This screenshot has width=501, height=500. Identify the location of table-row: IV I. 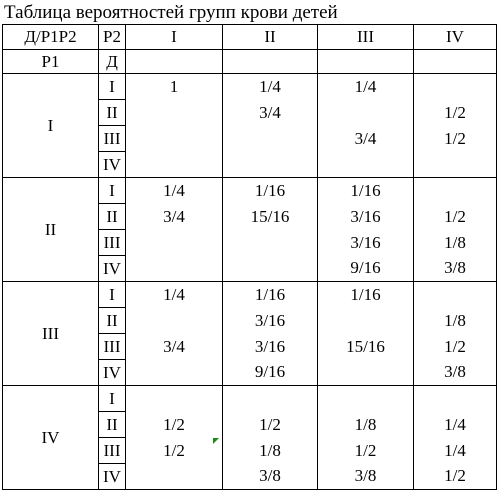
(250, 399).